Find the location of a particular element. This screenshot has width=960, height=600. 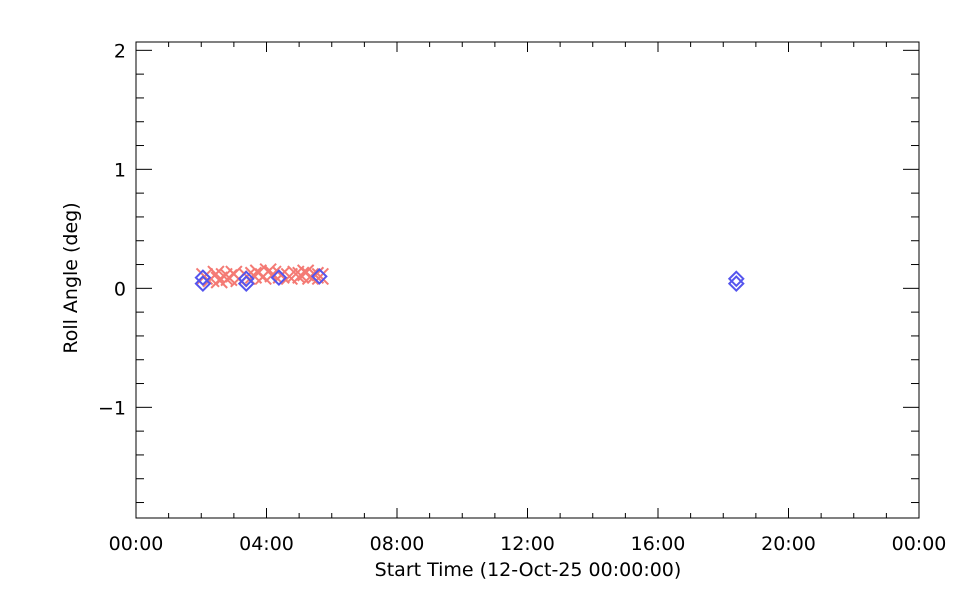

x-tick-label: 08:00 is located at coordinates (397, 544).